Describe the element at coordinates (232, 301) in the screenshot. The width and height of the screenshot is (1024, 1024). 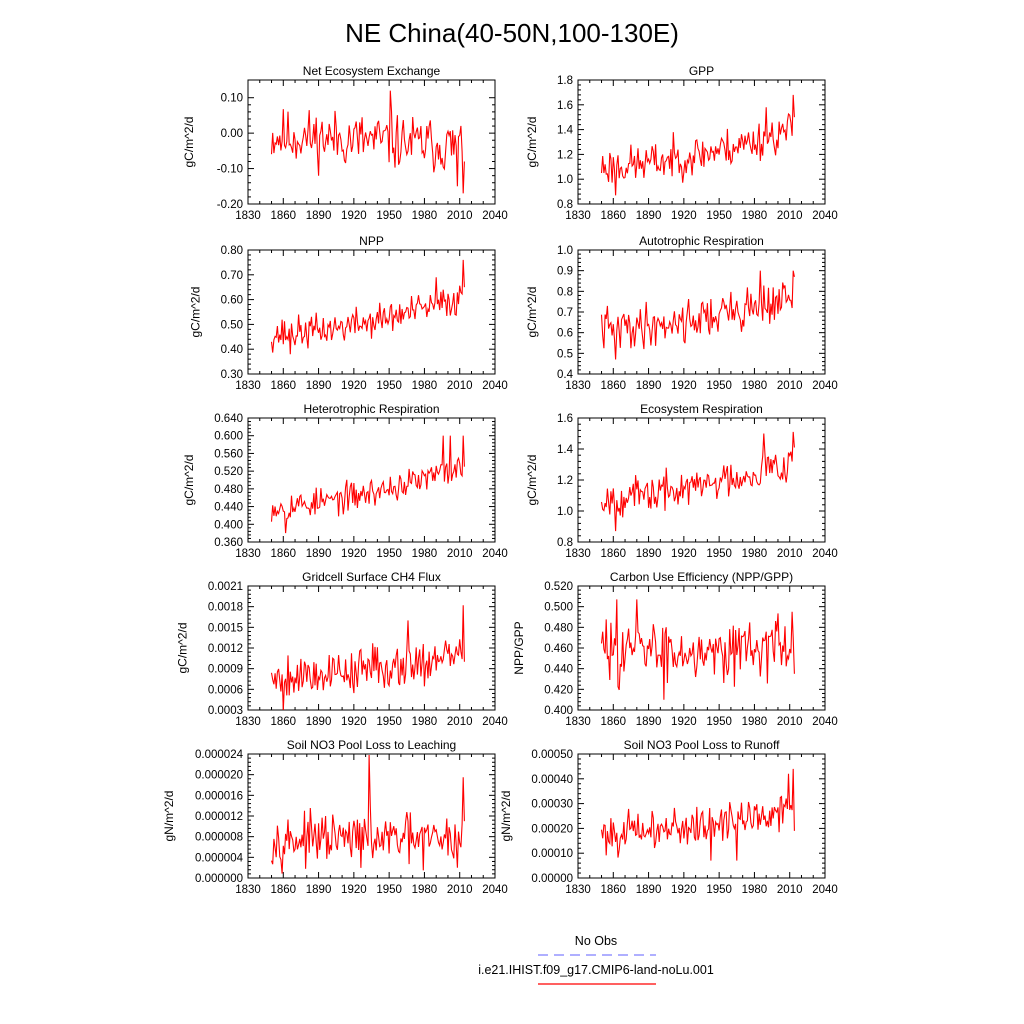
I see `y-tick-label: 0.60` at that location.